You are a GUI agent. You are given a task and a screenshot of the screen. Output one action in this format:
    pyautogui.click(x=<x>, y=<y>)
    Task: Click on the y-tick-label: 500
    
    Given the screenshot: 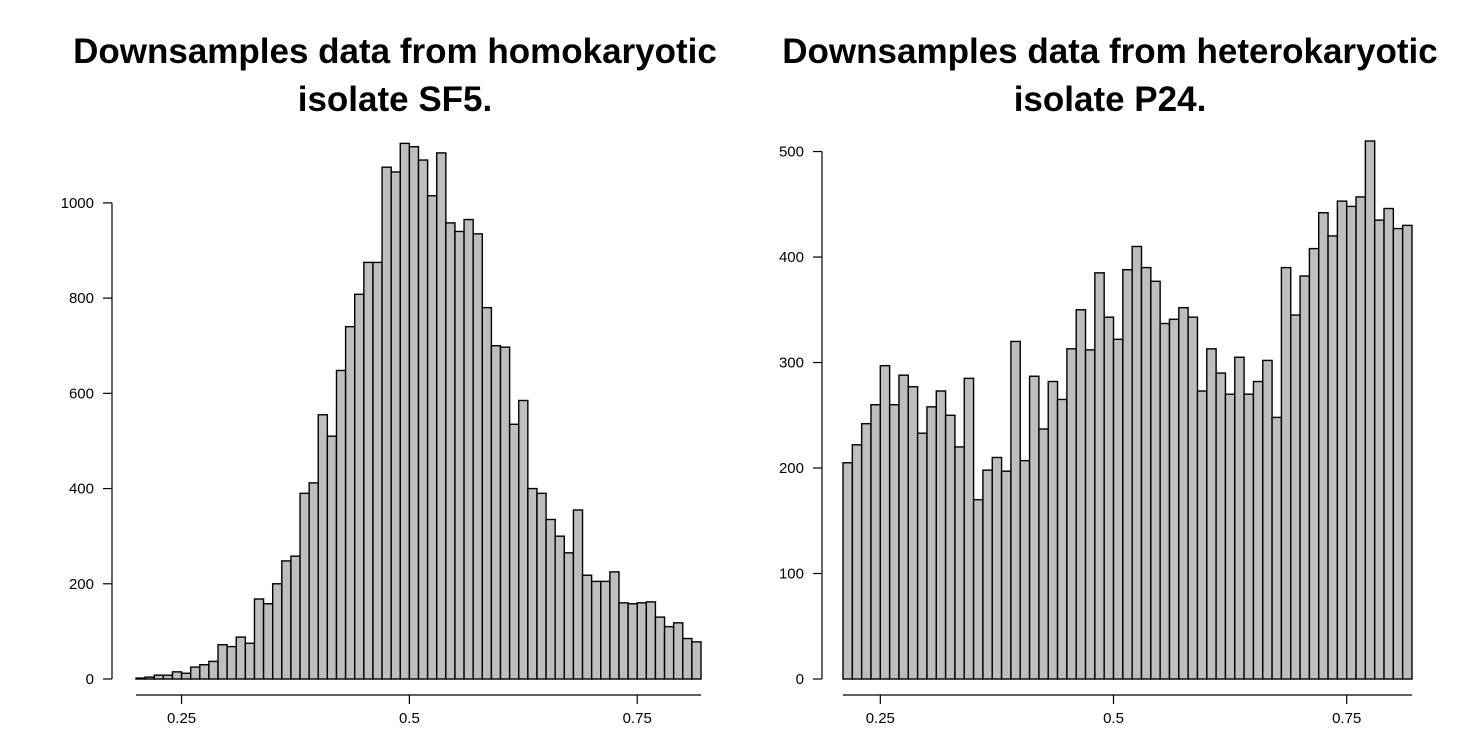 What is the action you would take?
    pyautogui.click(x=791, y=152)
    